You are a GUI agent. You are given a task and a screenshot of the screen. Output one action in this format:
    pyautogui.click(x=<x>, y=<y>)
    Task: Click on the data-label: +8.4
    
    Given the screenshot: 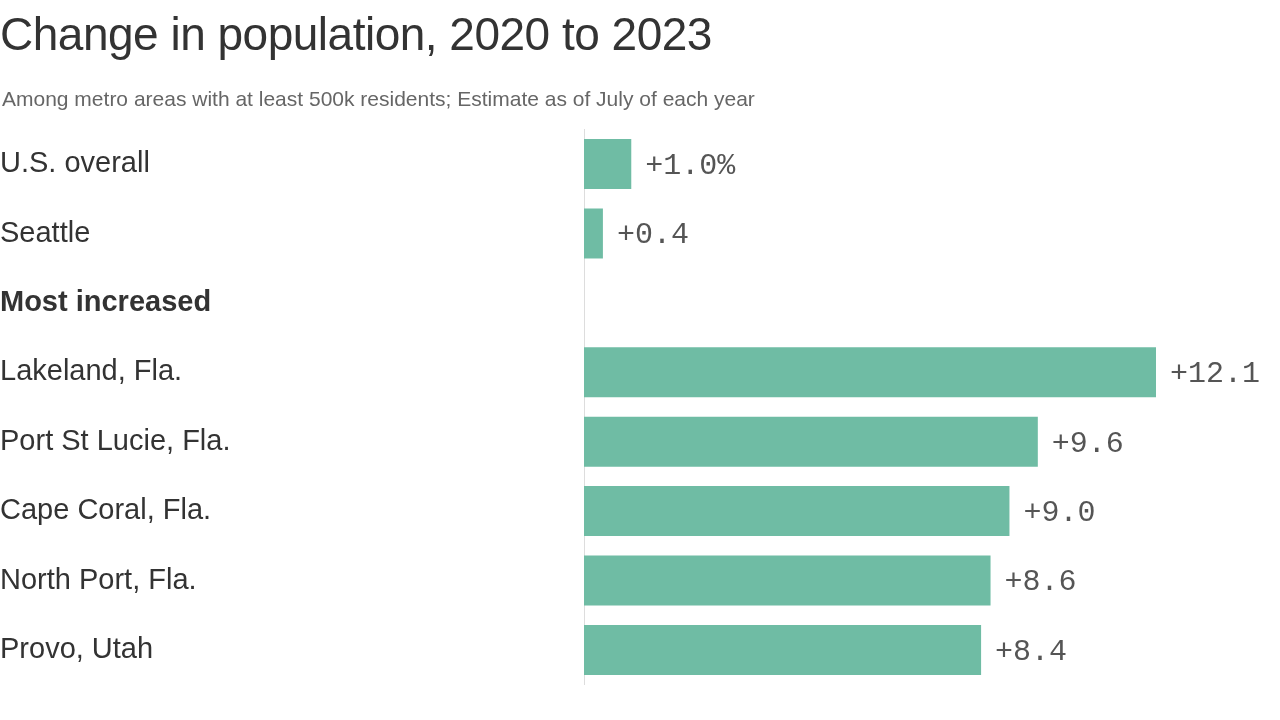 What is the action you would take?
    pyautogui.click(x=1031, y=651)
    